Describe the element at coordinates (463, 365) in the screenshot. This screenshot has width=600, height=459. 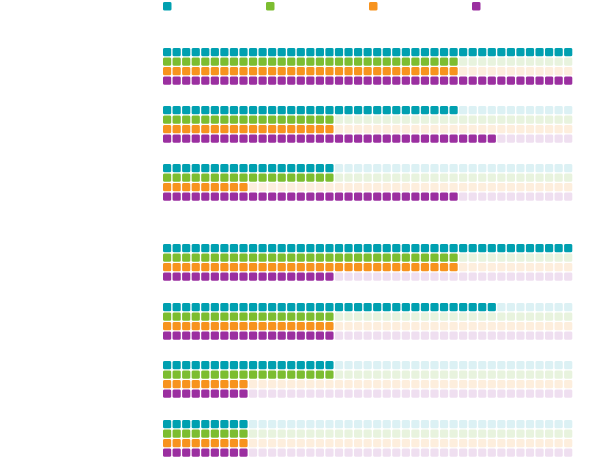
I see `empty-cell-g6-s1-c32` at that location.